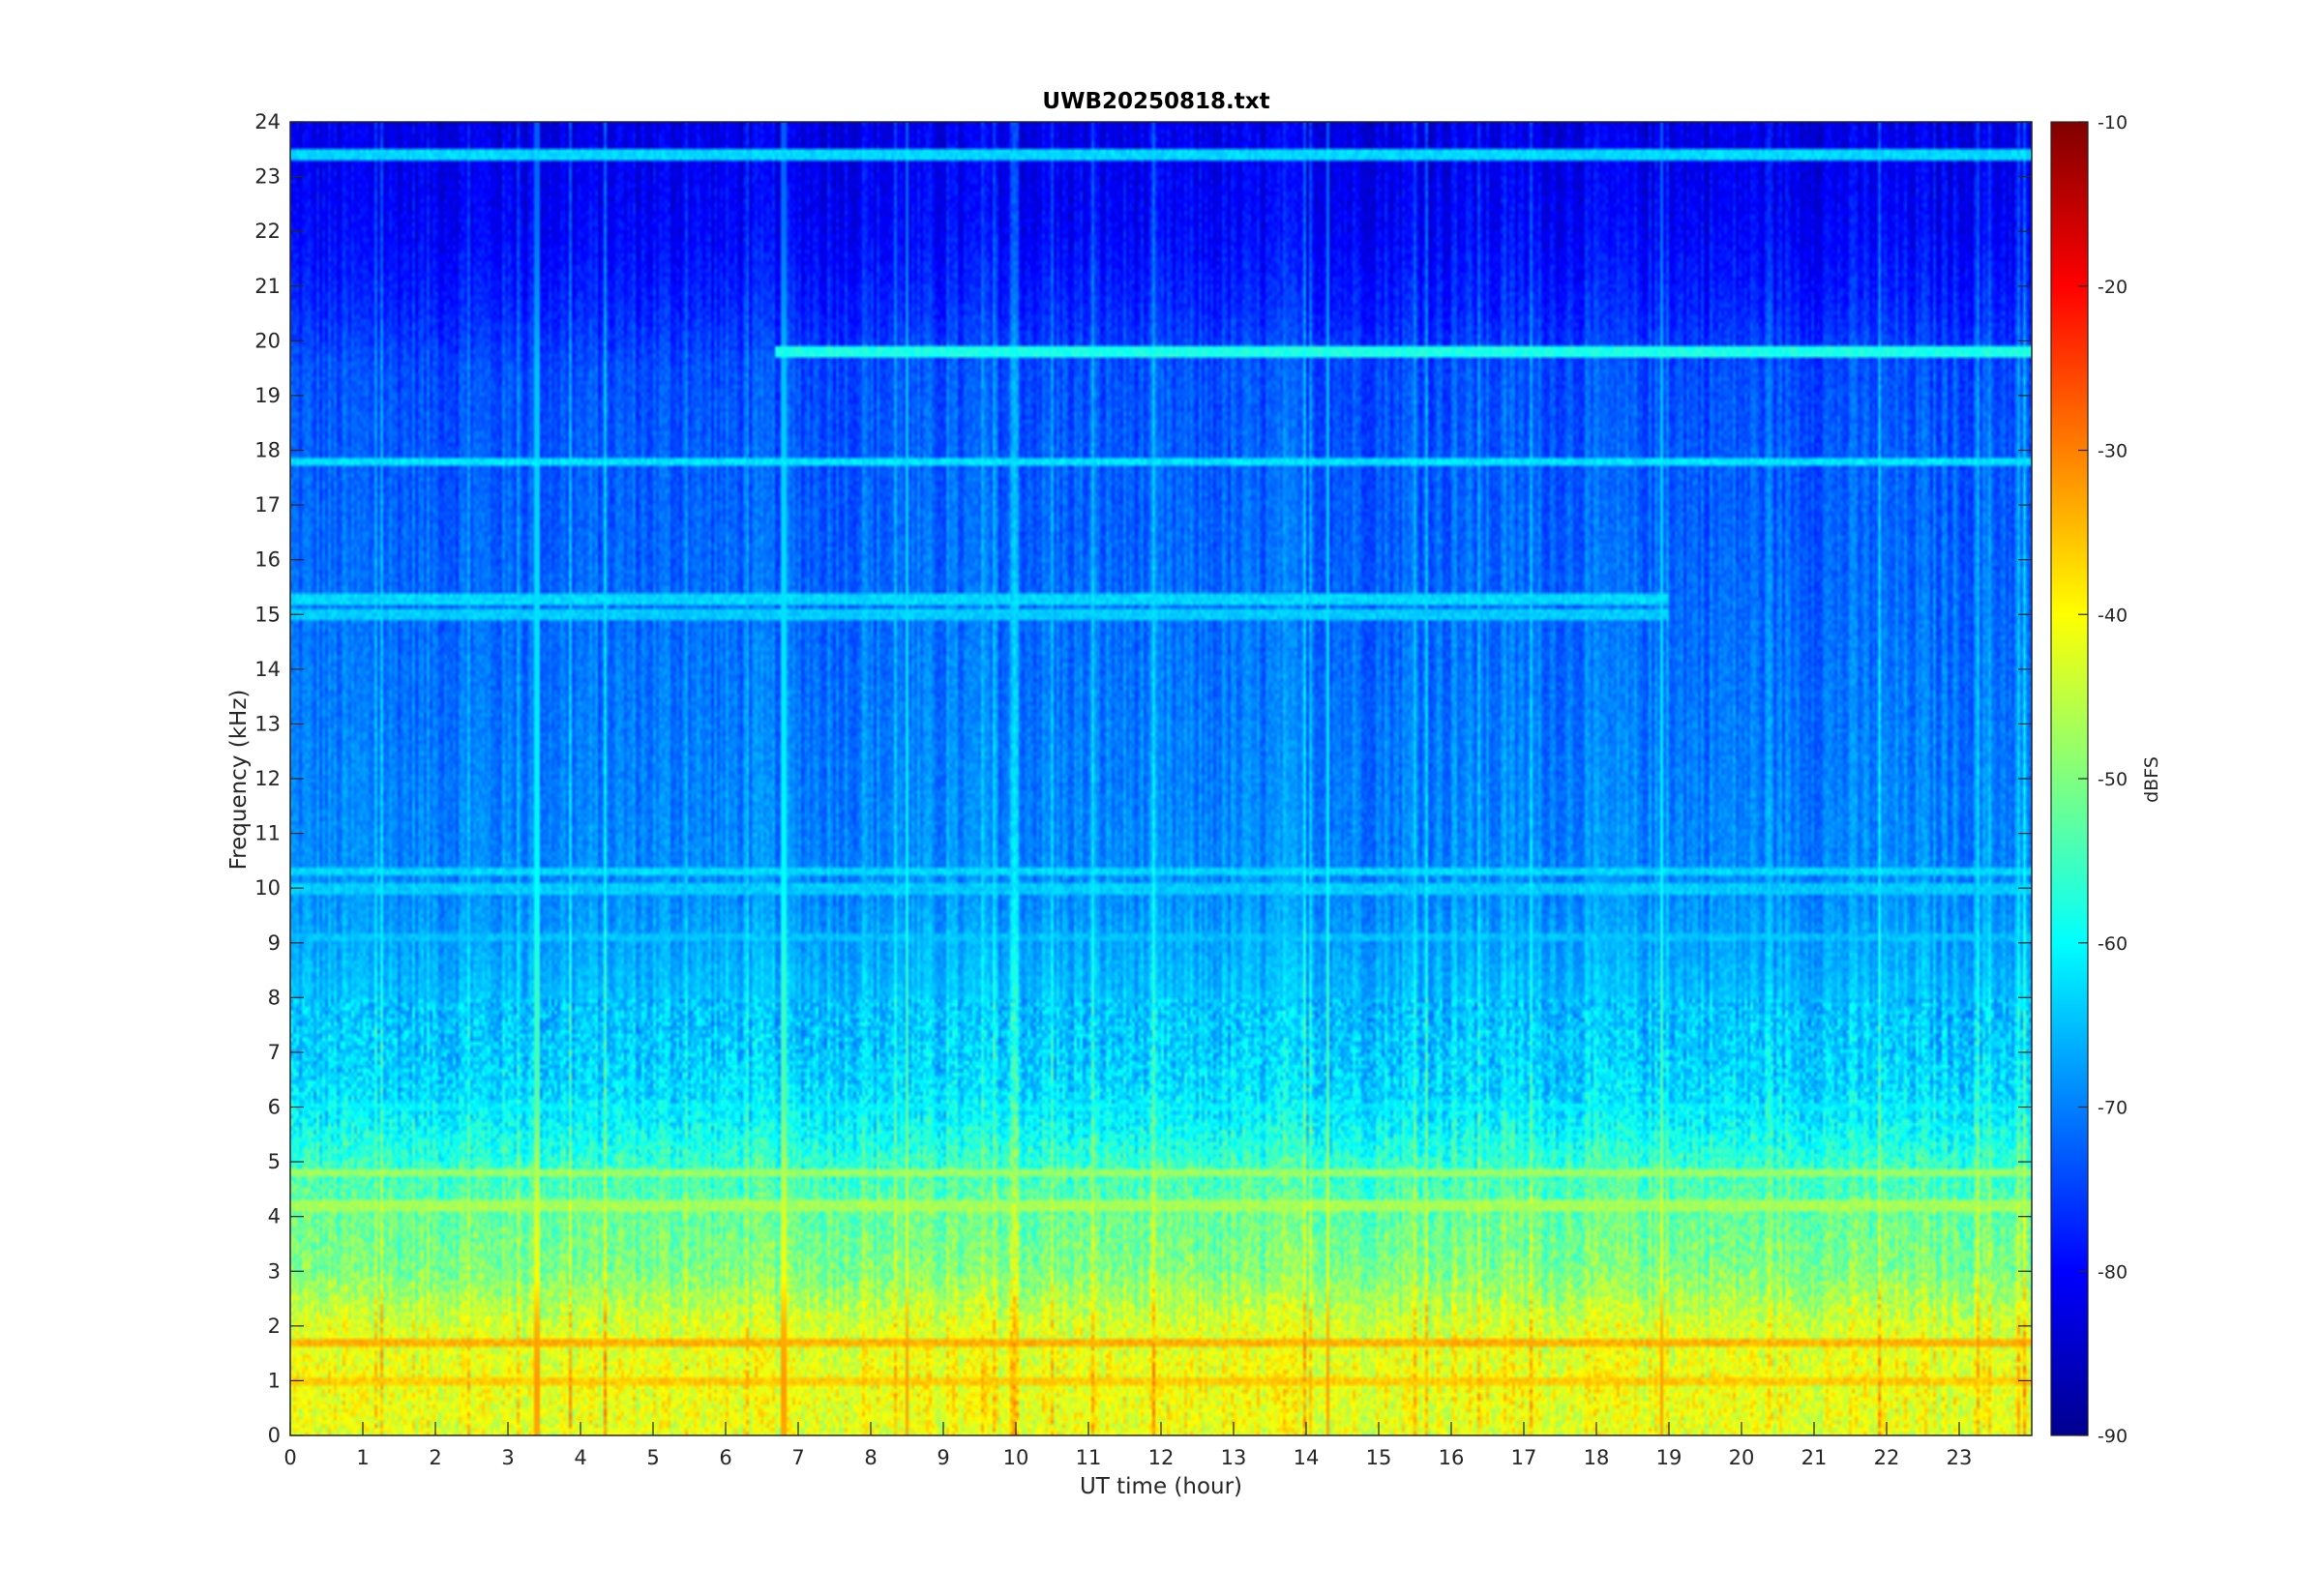 The height and width of the screenshot is (1596, 2322). What do you see at coordinates (725, 1457) in the screenshot?
I see `x-tick-label: 6` at bounding box center [725, 1457].